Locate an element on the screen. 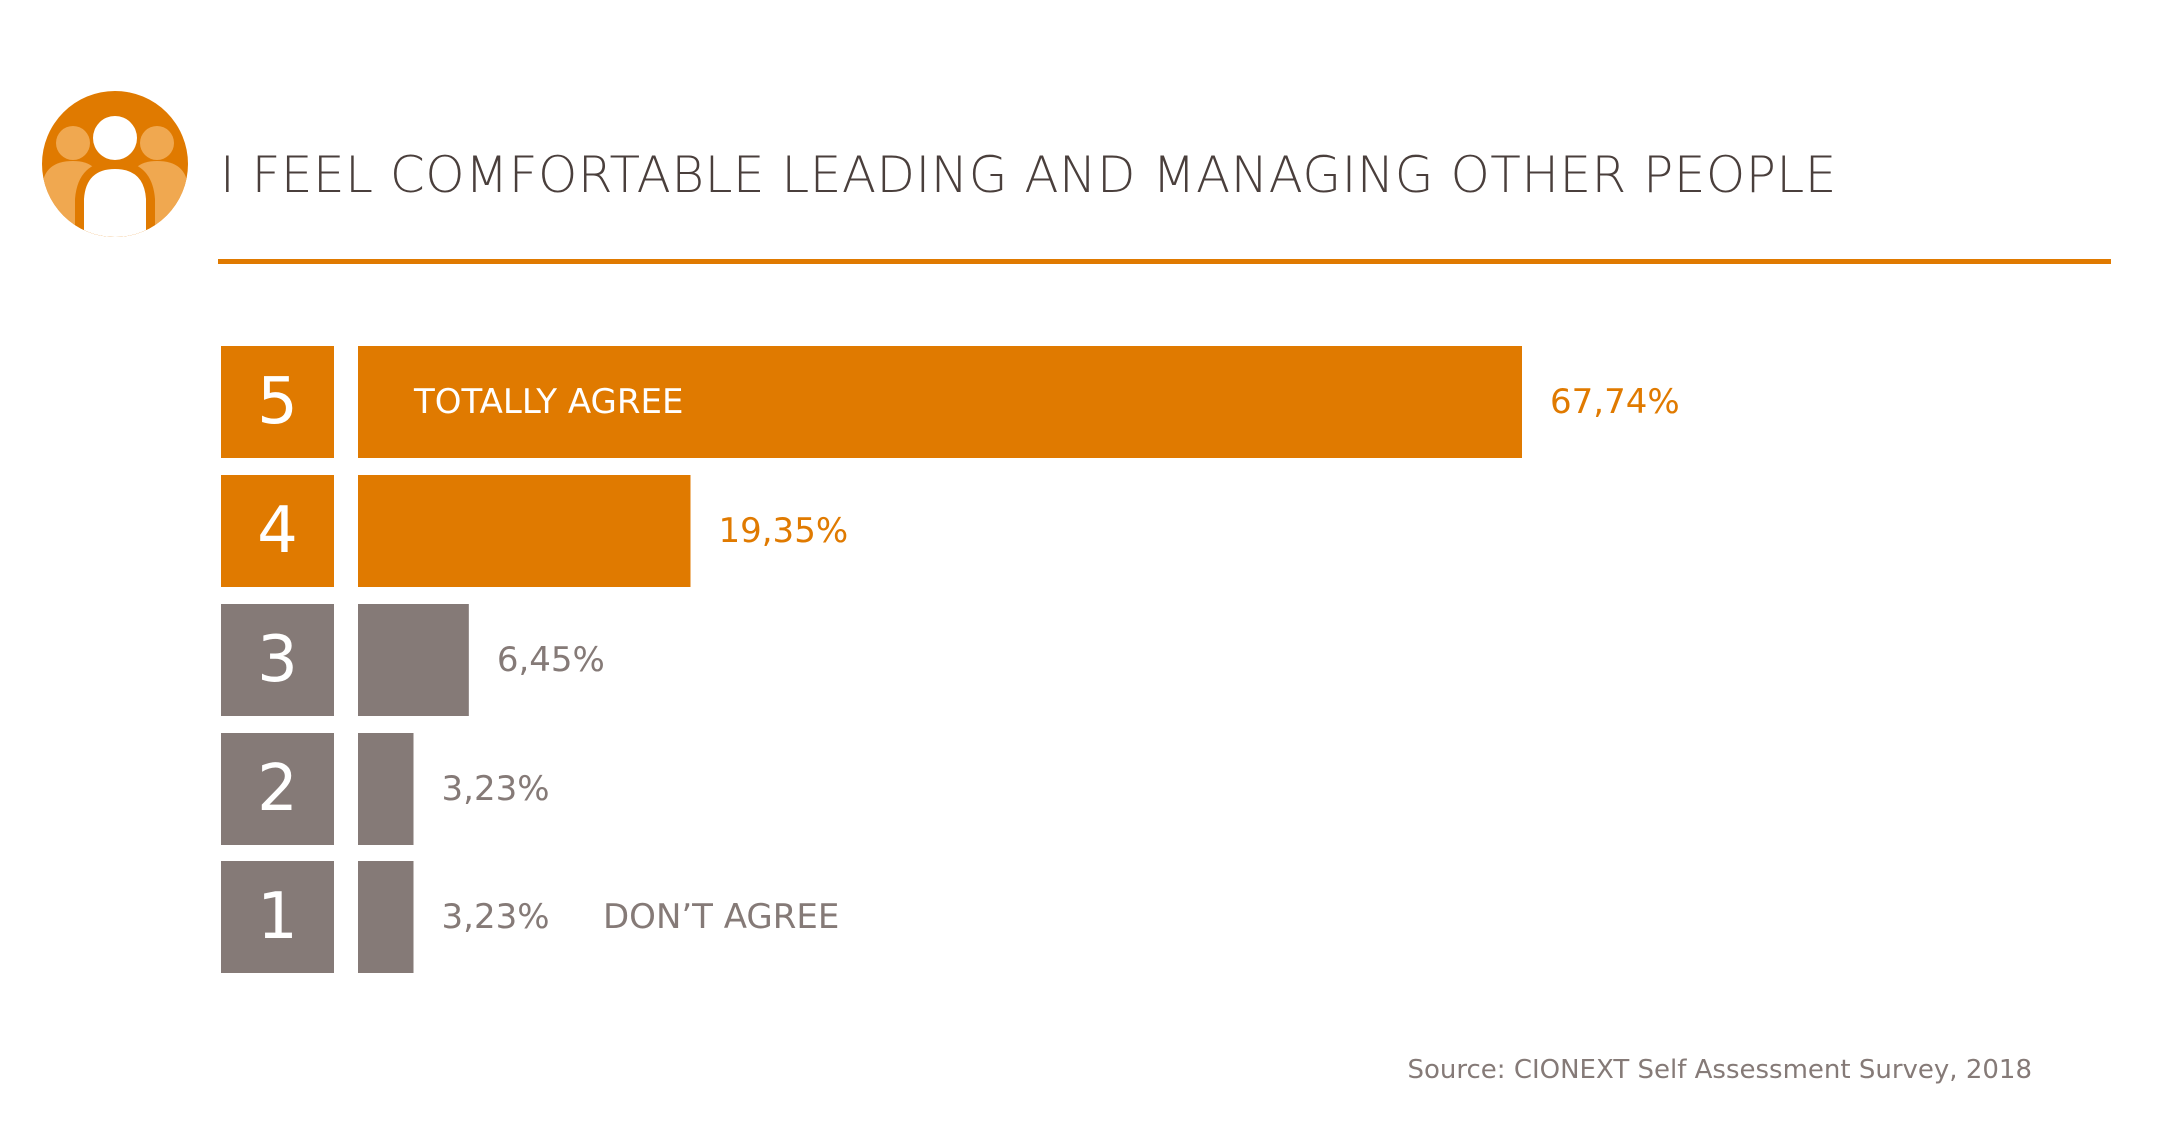  category-label: 5 is located at coordinates (277, 402).